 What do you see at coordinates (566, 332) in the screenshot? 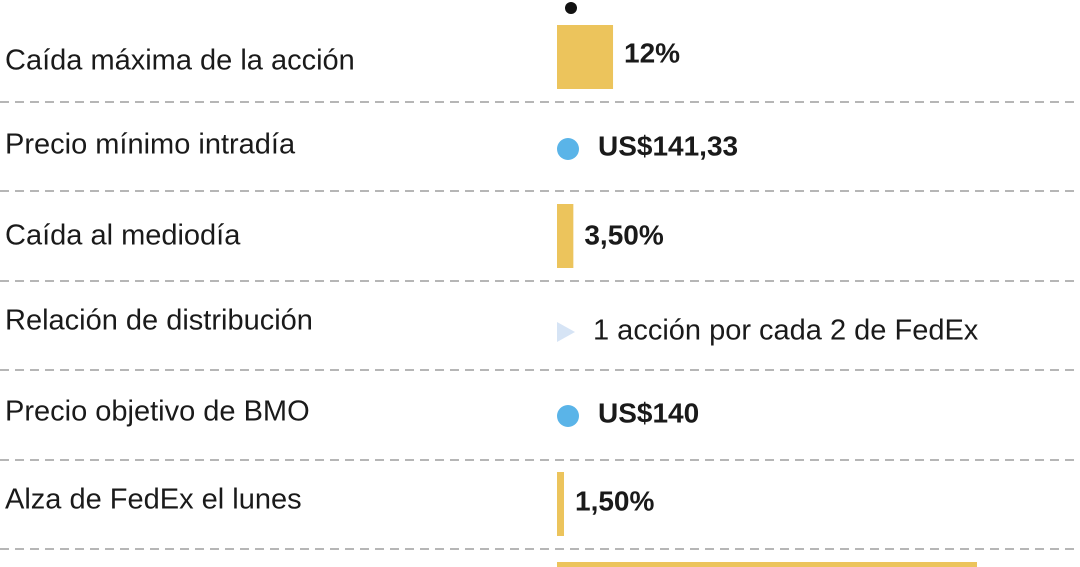
I see `arrow` at bounding box center [566, 332].